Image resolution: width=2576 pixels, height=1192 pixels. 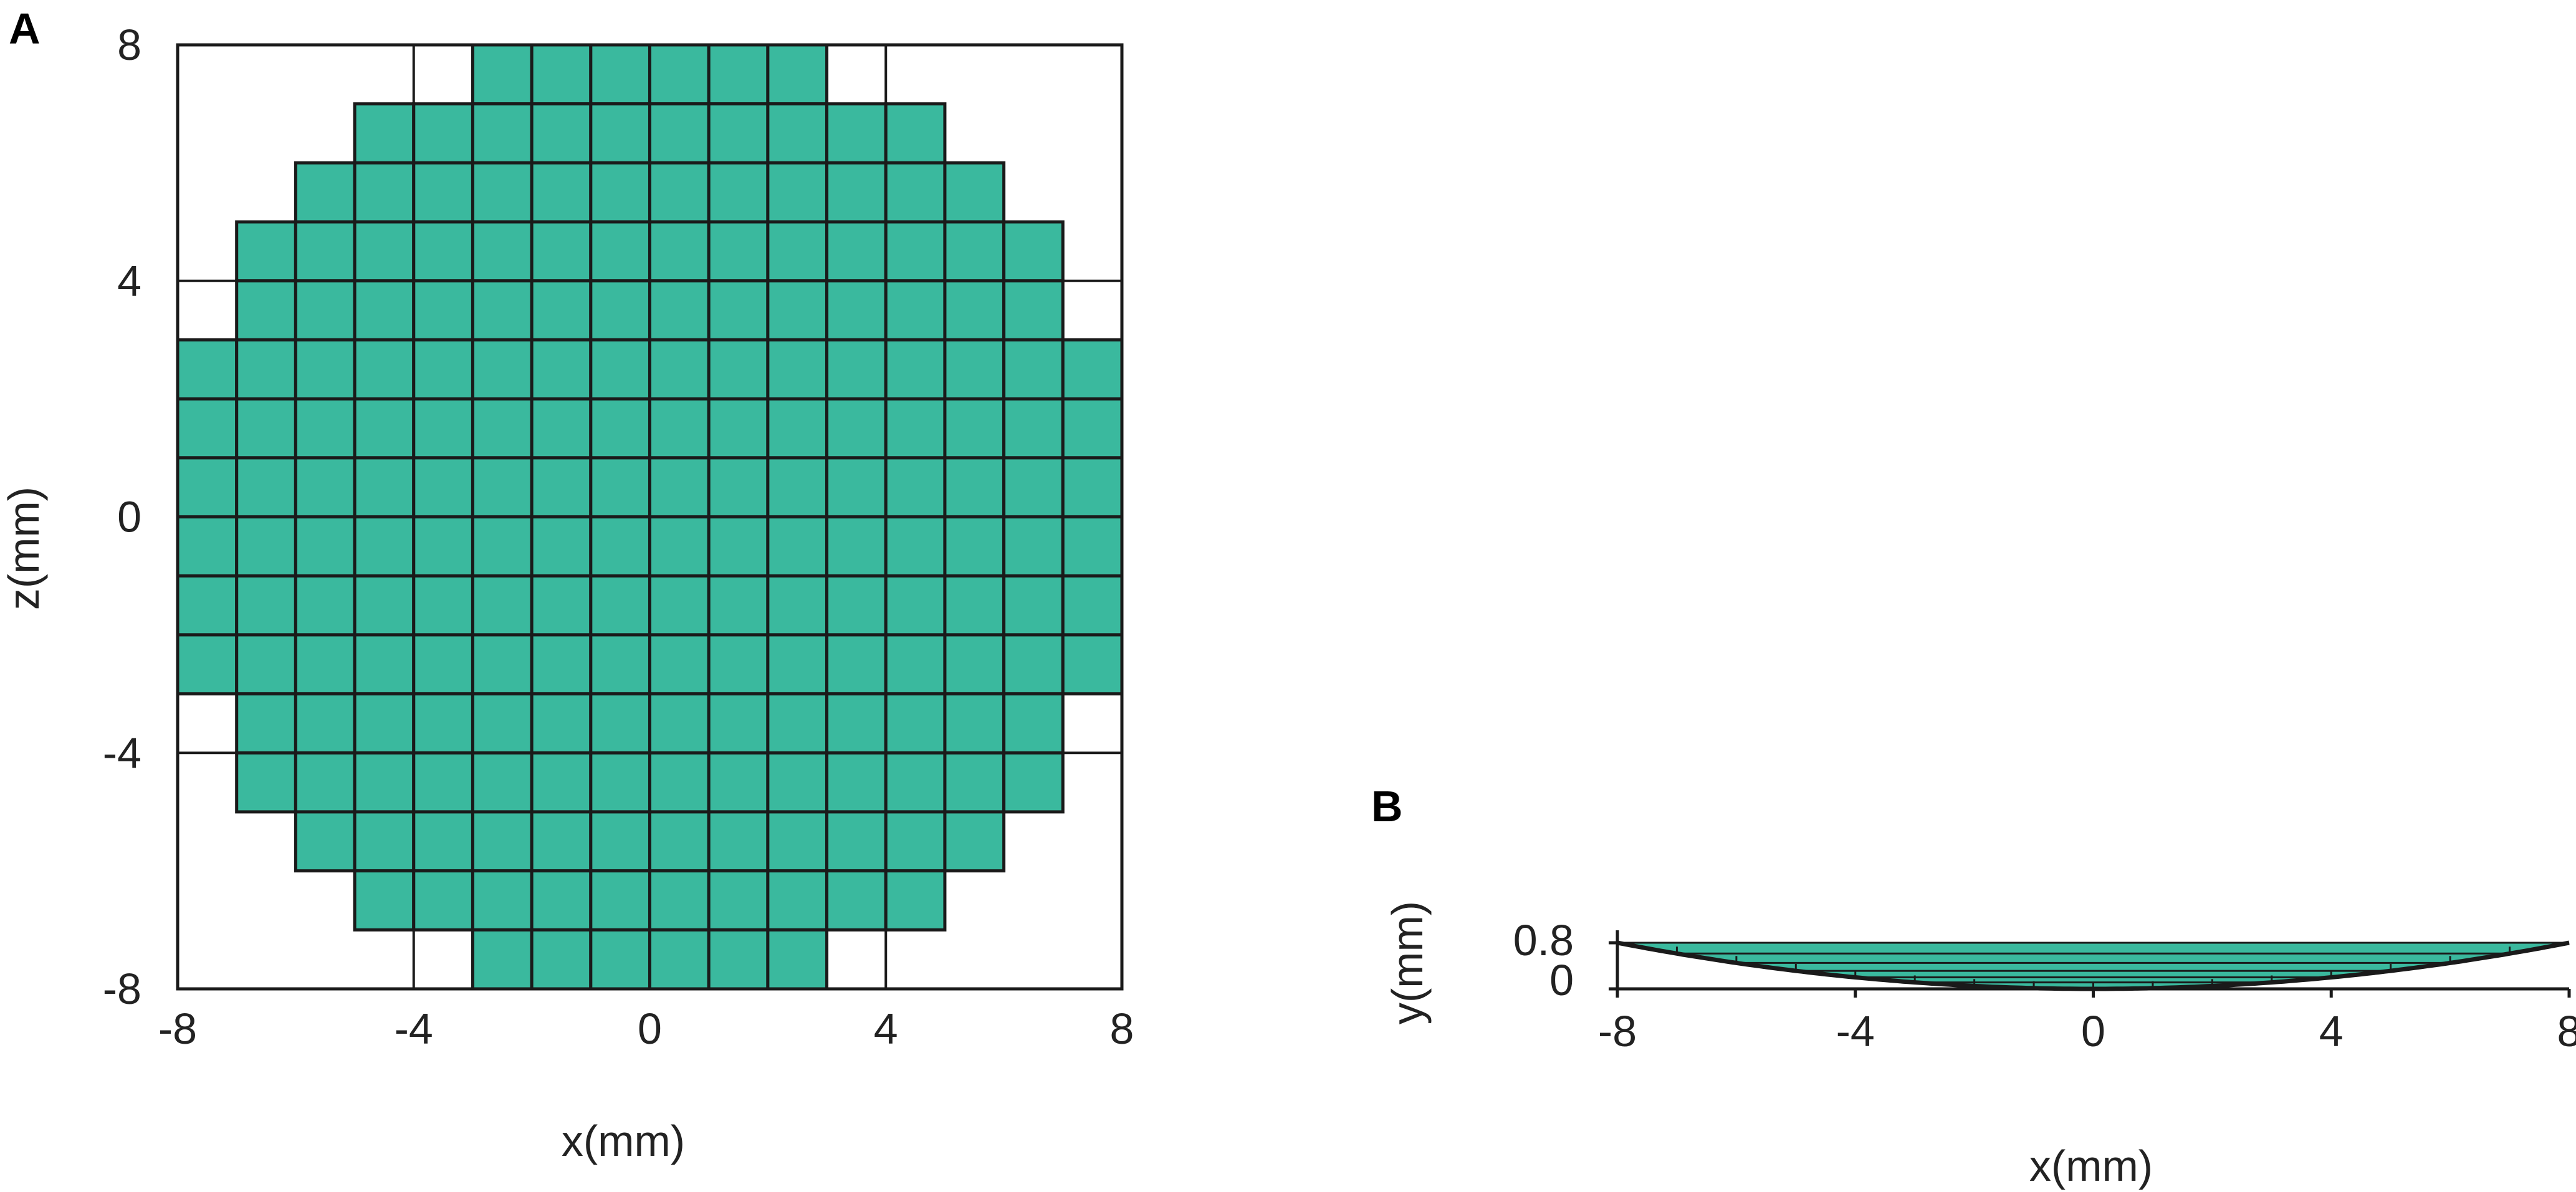 What do you see at coordinates (1122, 1028) in the screenshot?
I see `panel-a-x-tick-label: 8` at bounding box center [1122, 1028].